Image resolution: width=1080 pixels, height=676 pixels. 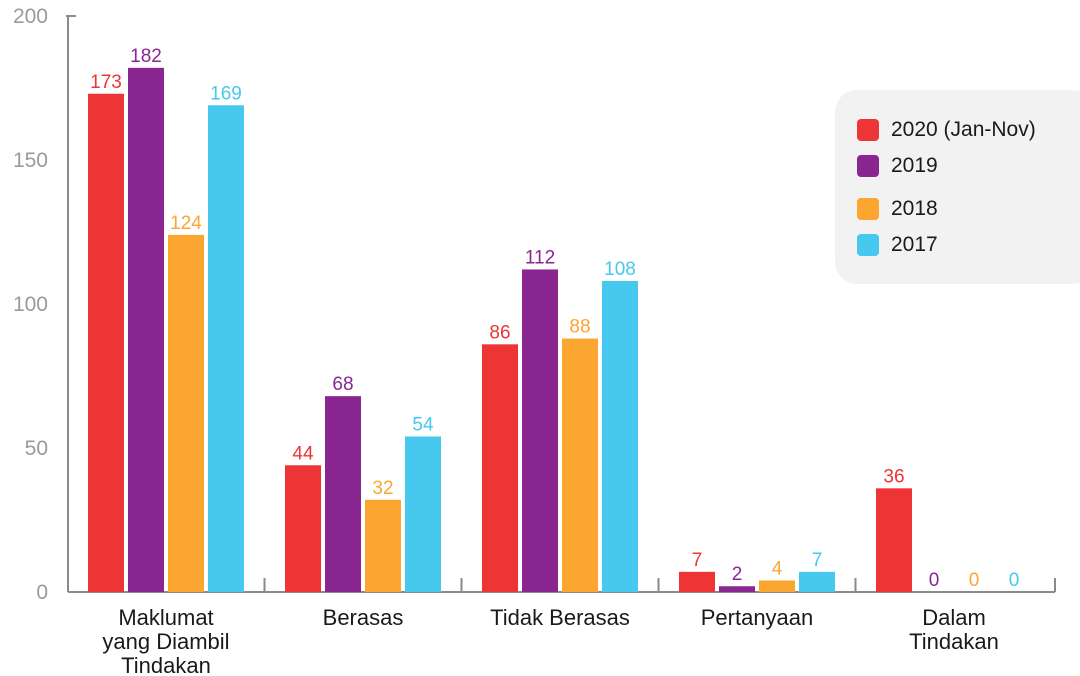 I want to click on legend-label-2020: 2020 (Jan-Nov), so click(x=963, y=129).